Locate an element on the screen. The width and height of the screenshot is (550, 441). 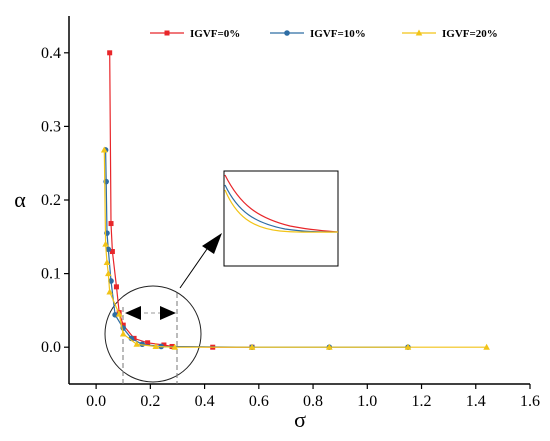
legend-entry: IGVF=10% is located at coordinates (318, 34).